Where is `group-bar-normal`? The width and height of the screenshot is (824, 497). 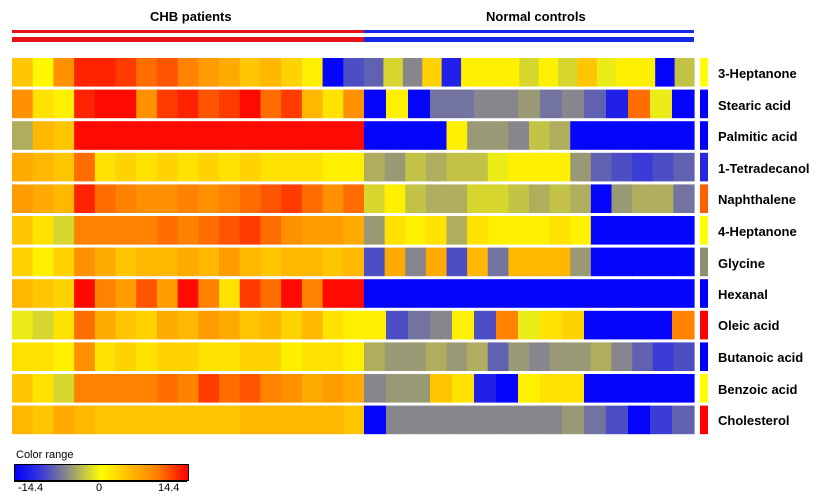
group-bar-normal is located at coordinates (529, 39).